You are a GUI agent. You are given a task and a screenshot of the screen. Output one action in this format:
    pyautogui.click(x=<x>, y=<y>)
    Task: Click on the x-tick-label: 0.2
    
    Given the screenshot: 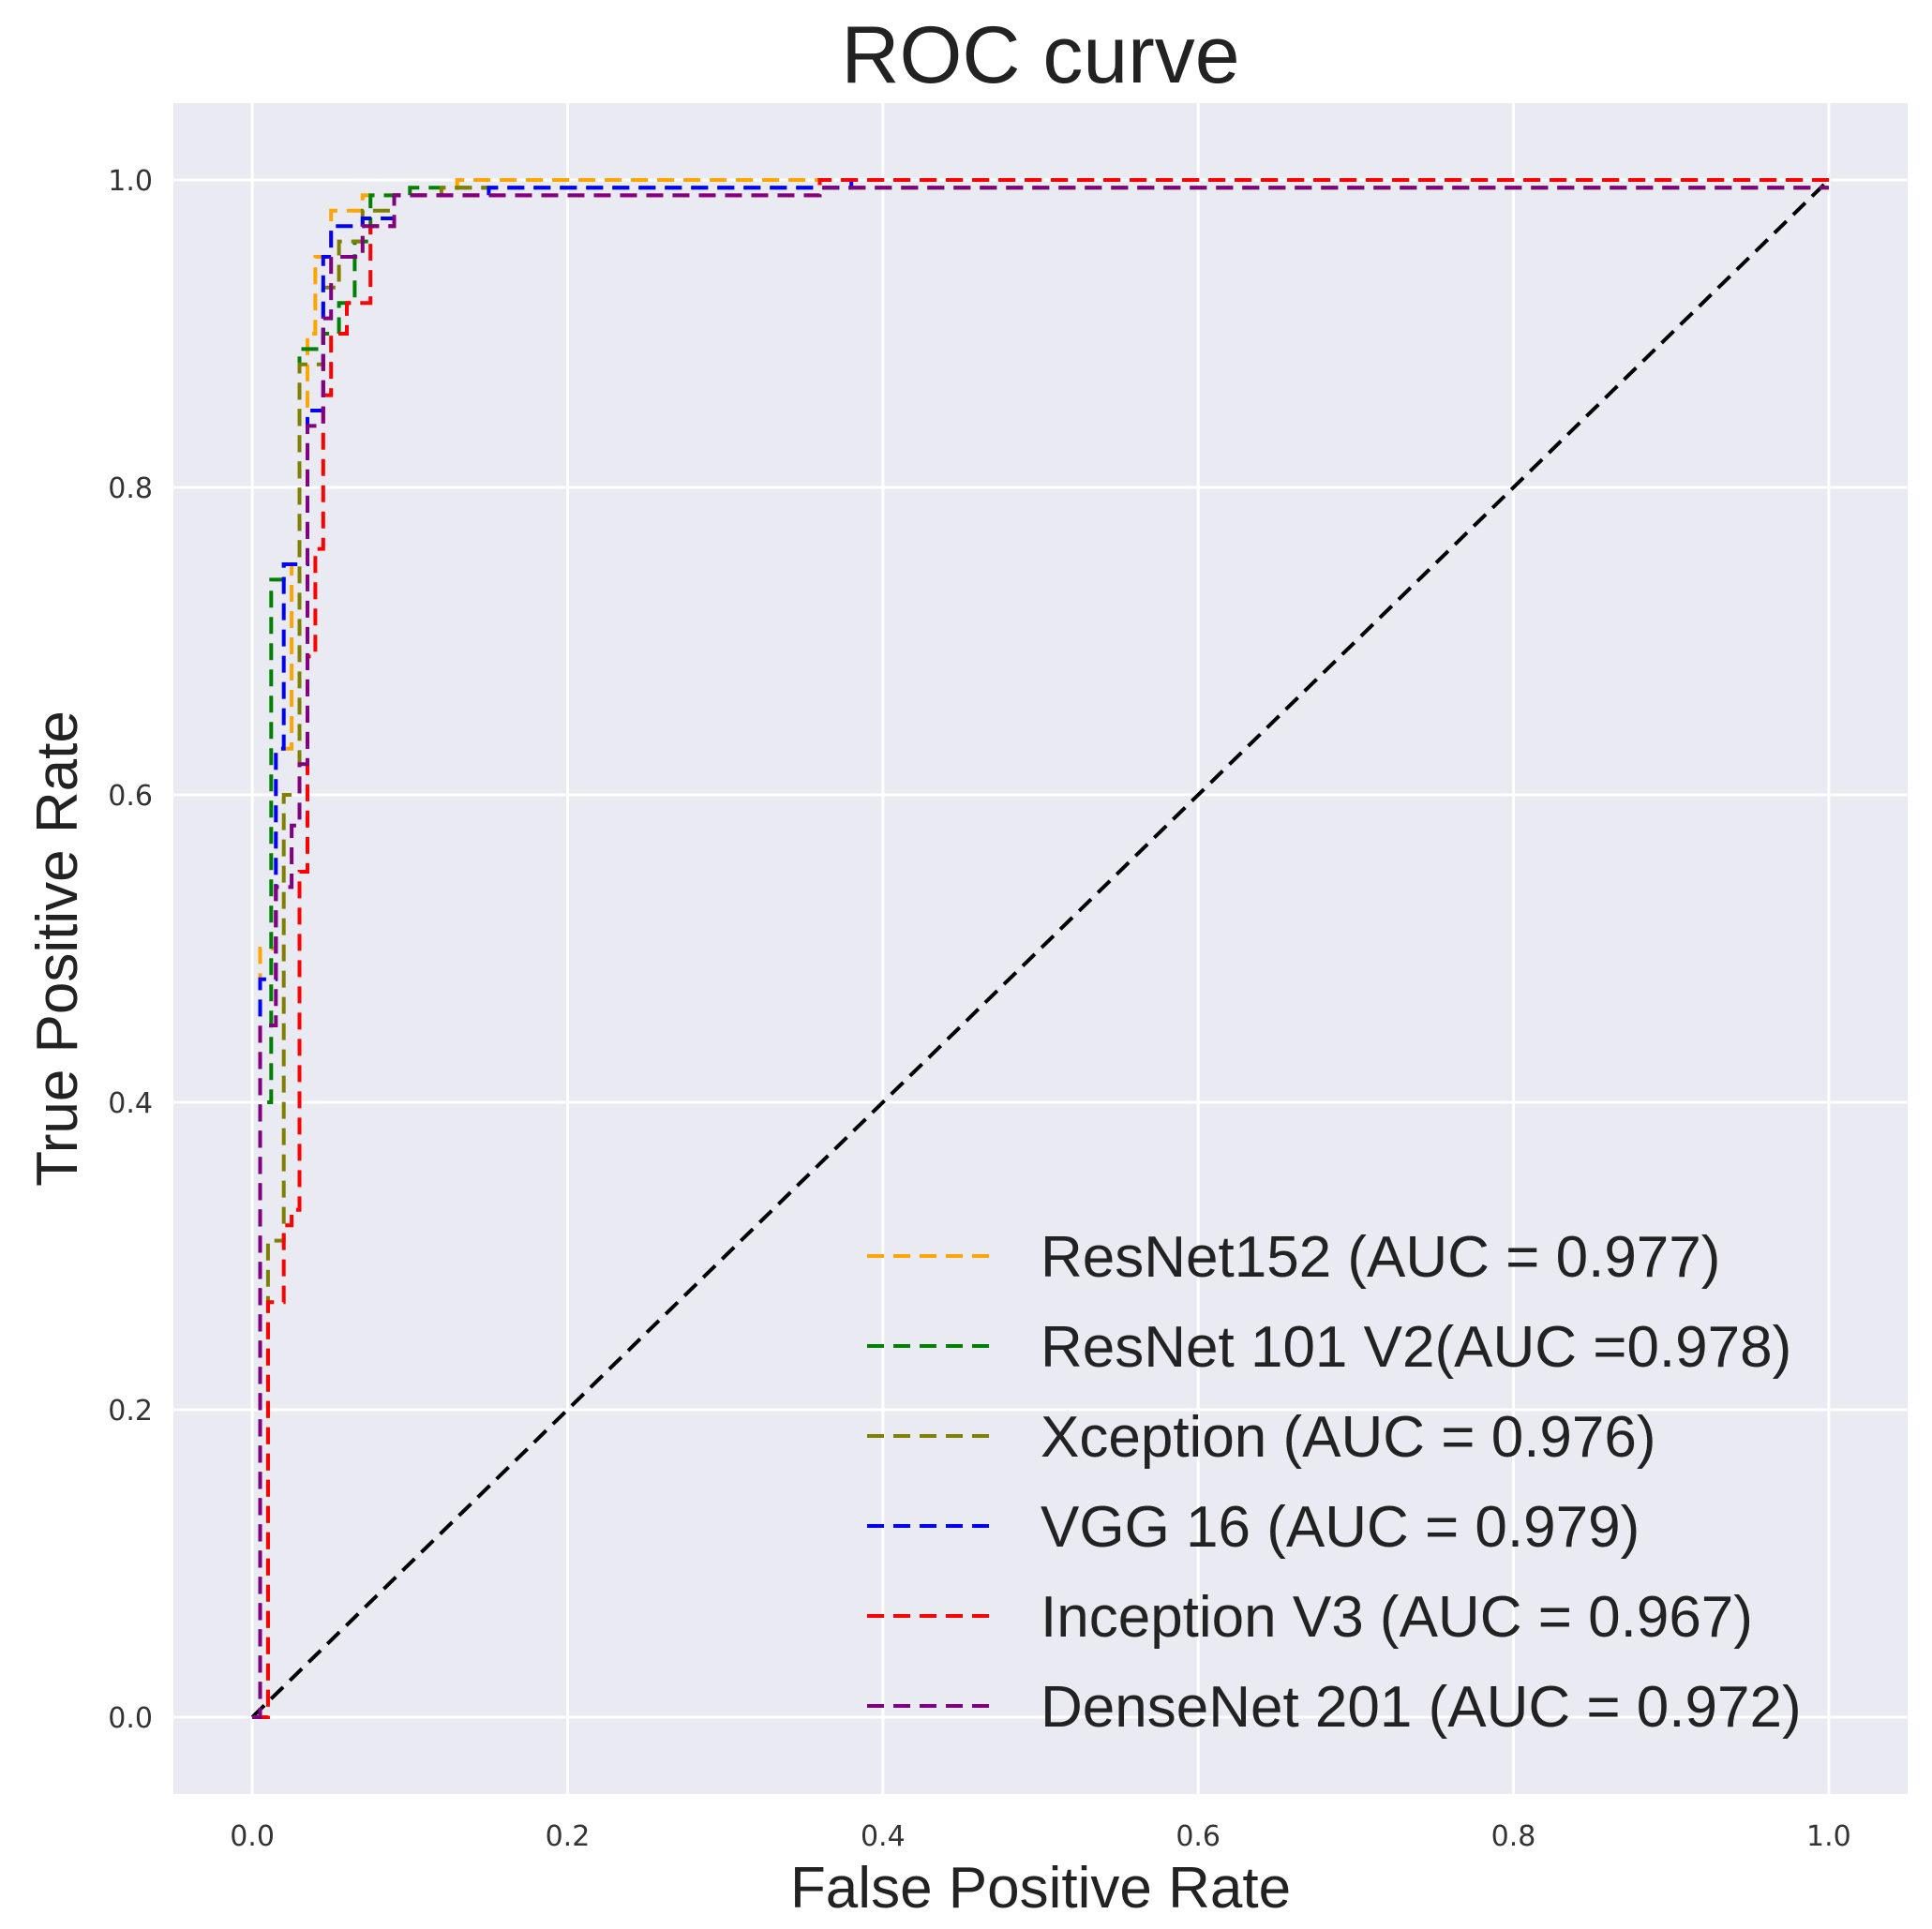 What is the action you would take?
    pyautogui.click(x=568, y=1836)
    